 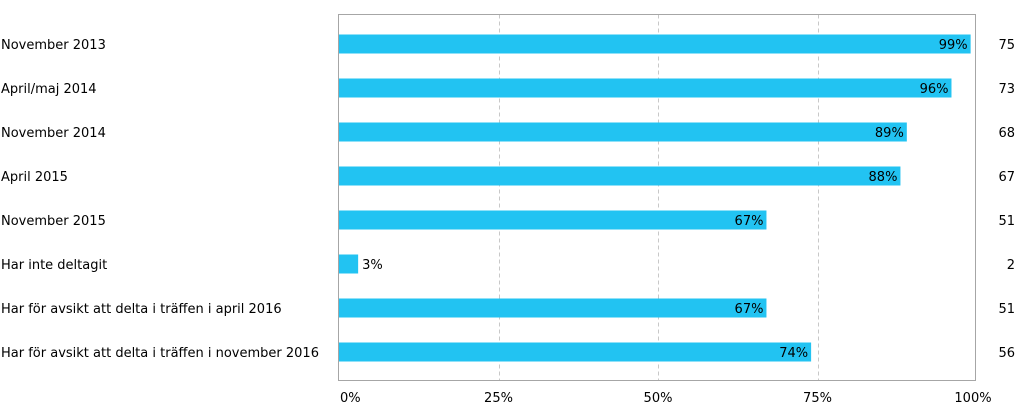 I want to click on data-label: 74%, so click(x=793, y=353).